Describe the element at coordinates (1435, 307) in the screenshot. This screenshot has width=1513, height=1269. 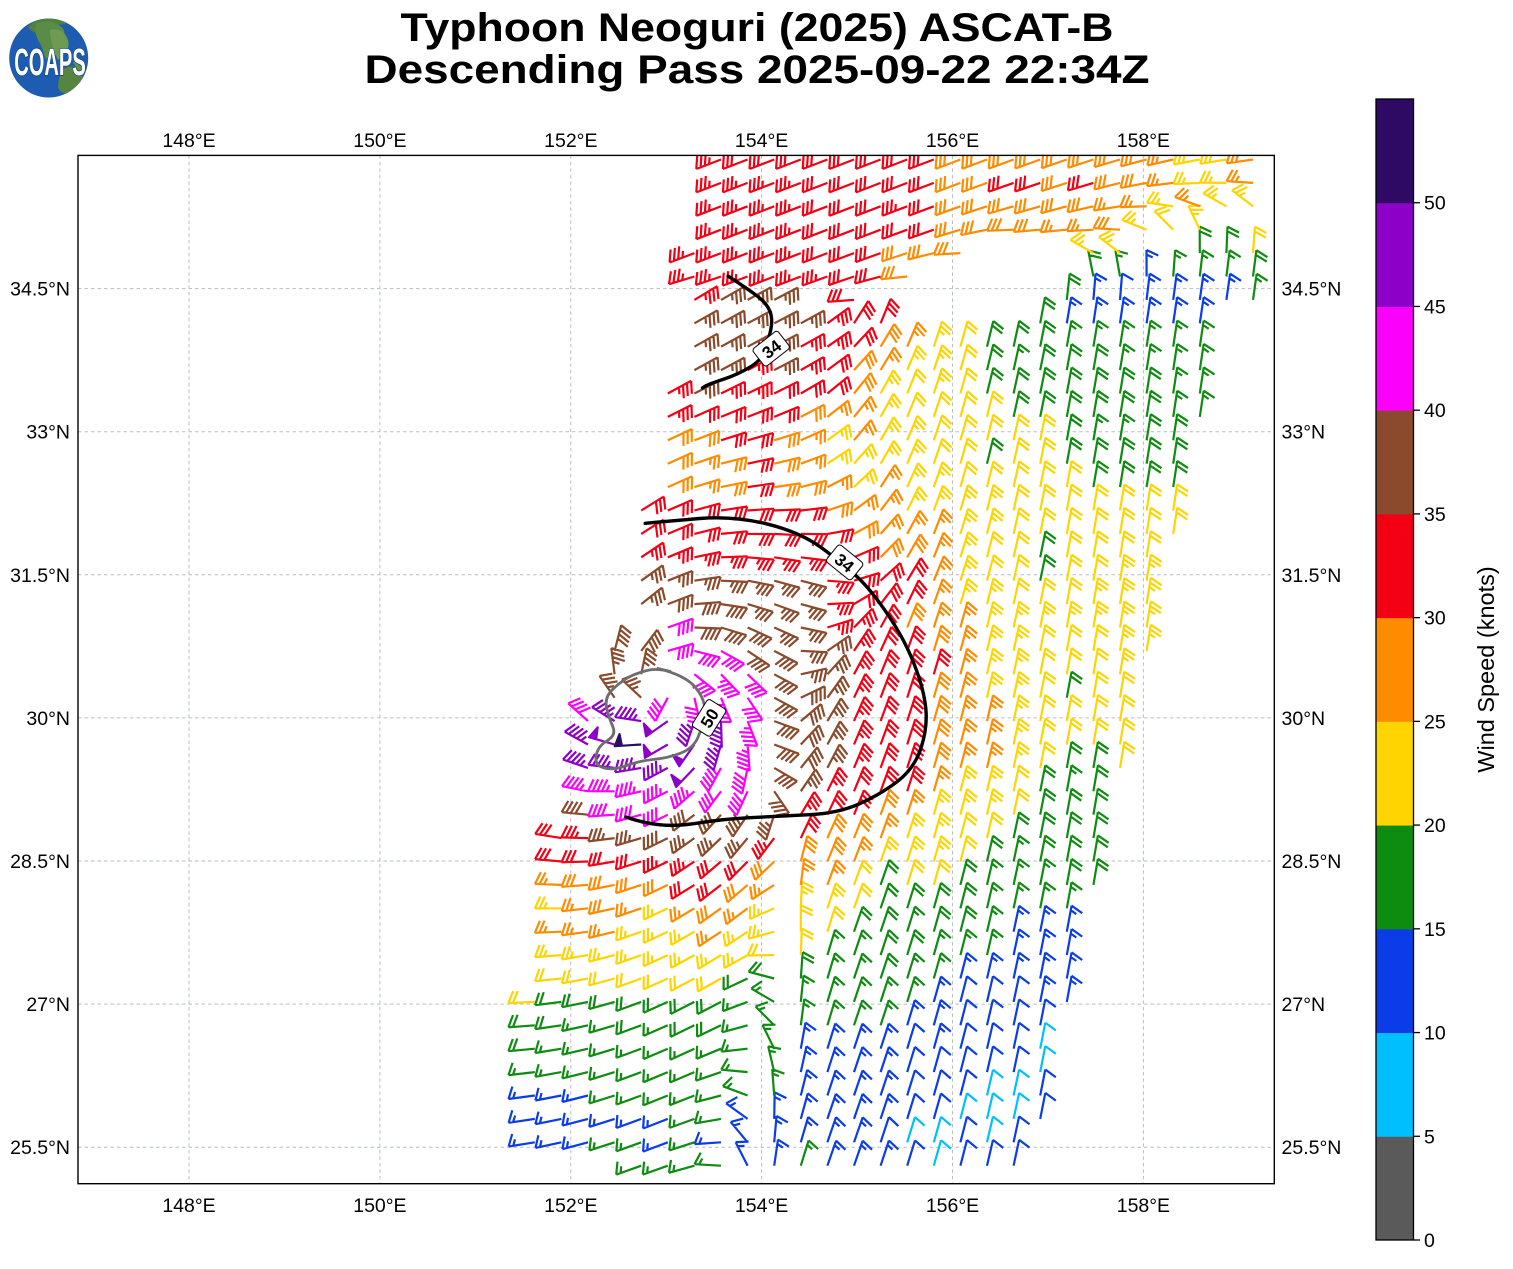
I see `svg-text: 45` at that location.